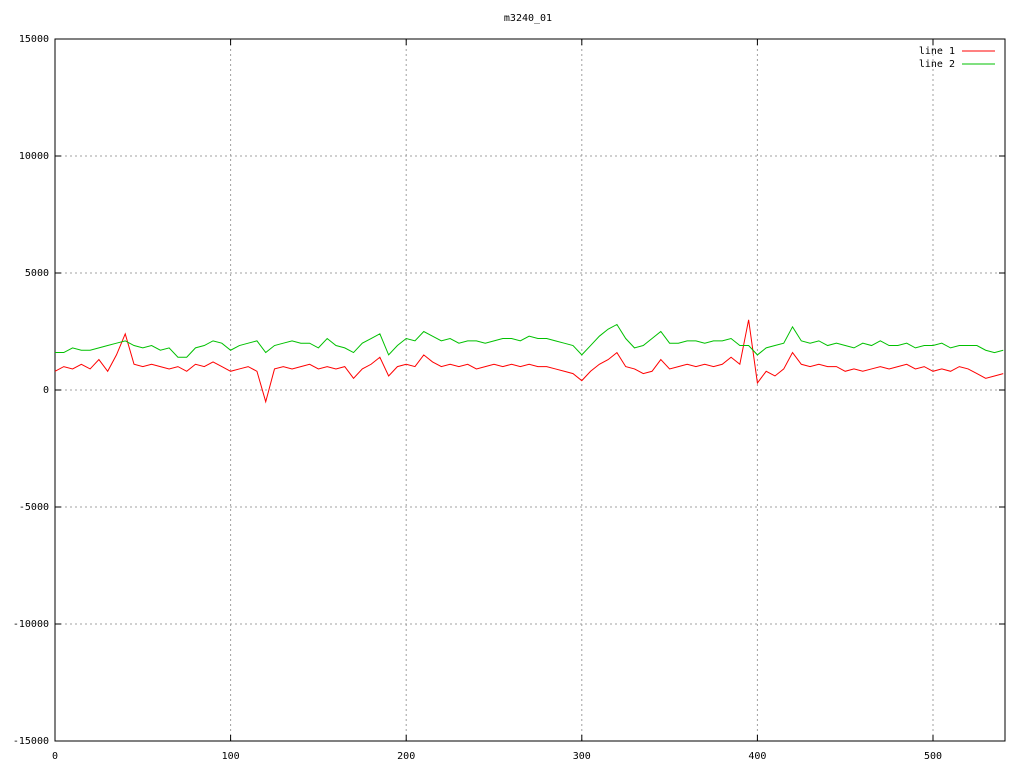 Image resolution: width=1024 pixels, height=772 pixels. Describe the element at coordinates (582, 756) in the screenshot. I see `x-tick-label: 300` at that location.